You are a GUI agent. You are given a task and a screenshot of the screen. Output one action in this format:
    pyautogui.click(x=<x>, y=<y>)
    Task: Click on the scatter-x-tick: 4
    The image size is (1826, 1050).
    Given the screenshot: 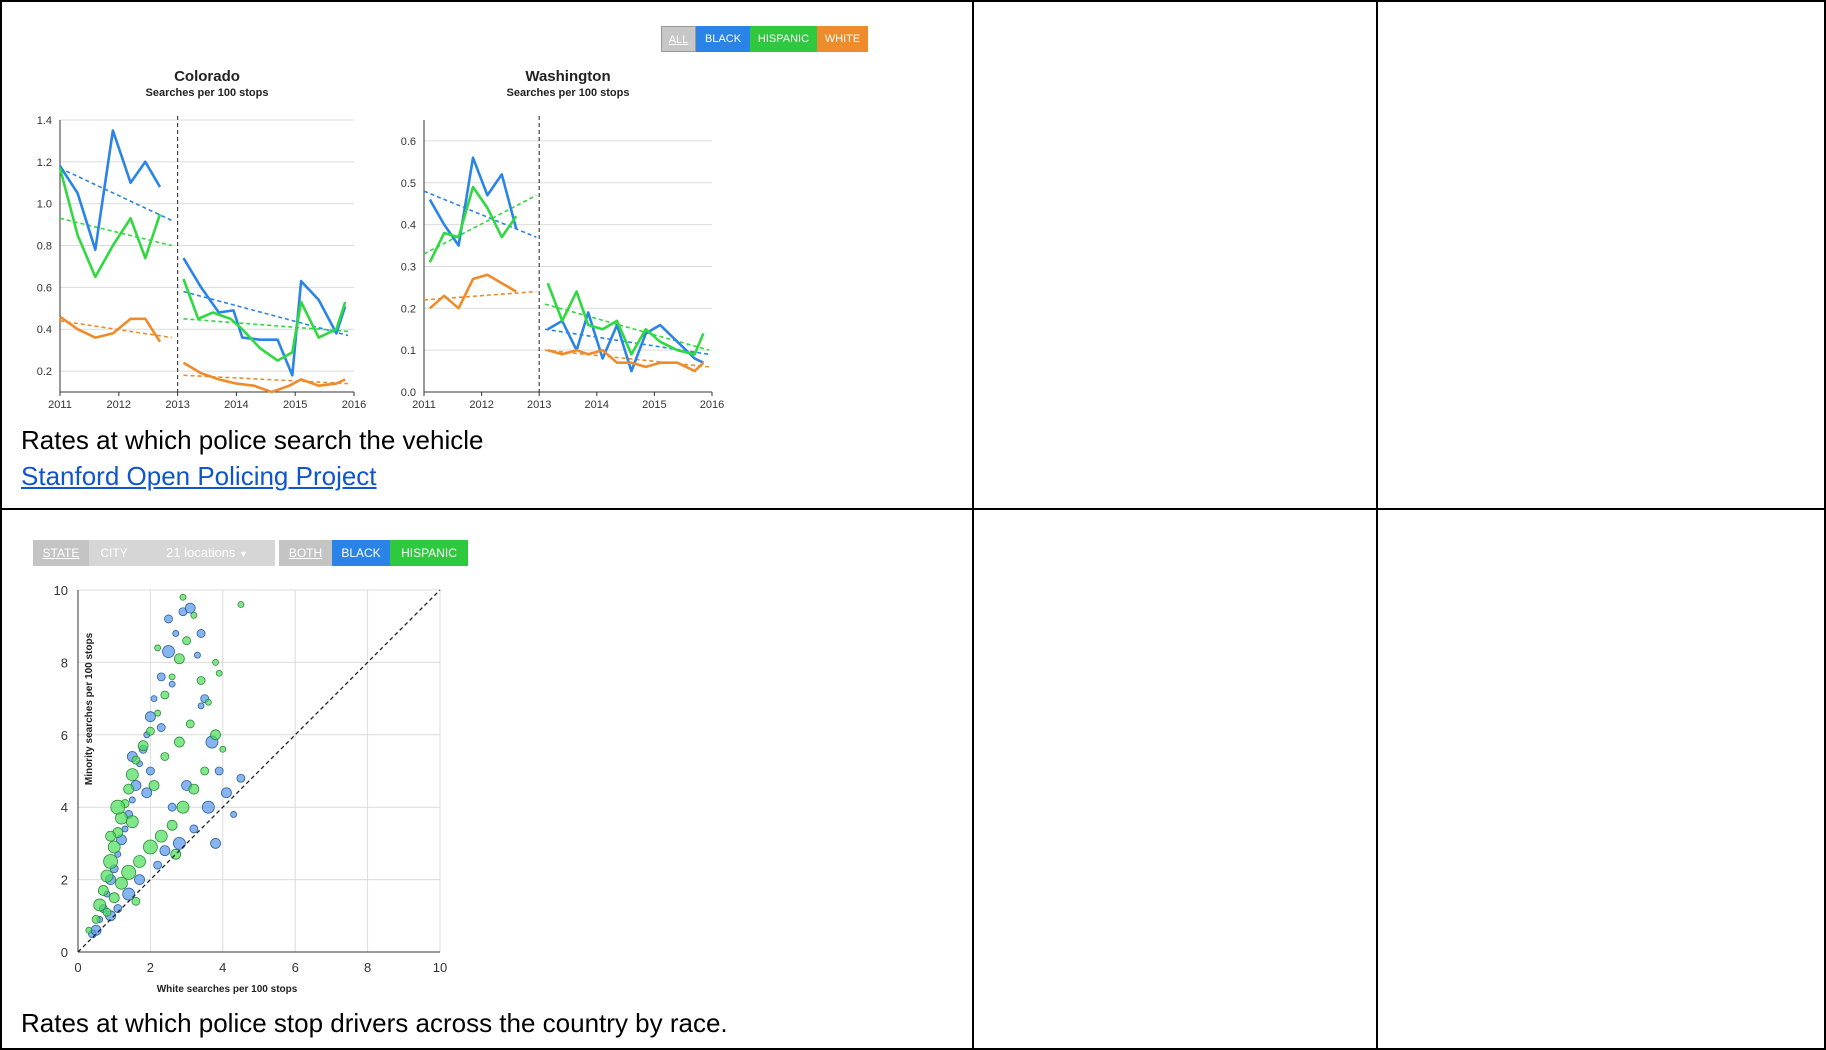 What is the action you would take?
    pyautogui.click(x=222, y=967)
    